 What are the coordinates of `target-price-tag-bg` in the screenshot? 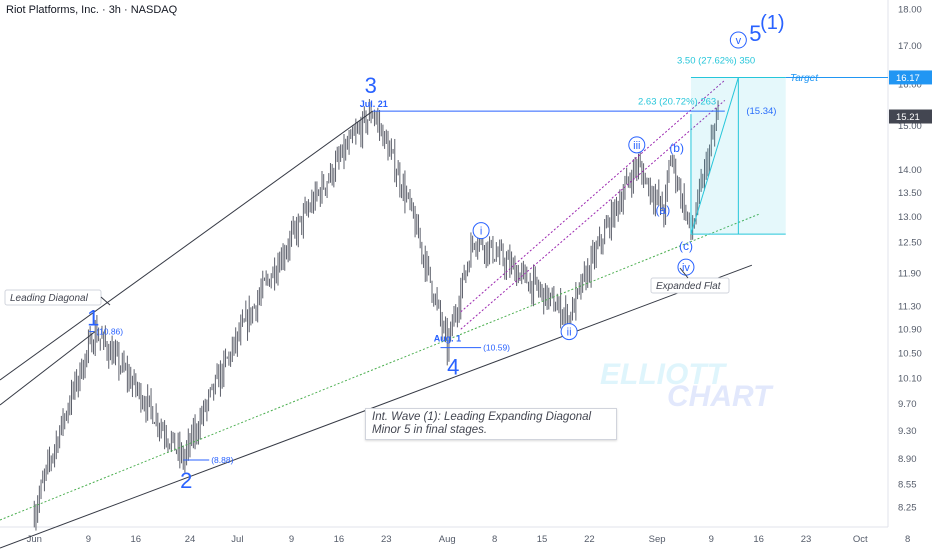 It's located at (910, 77).